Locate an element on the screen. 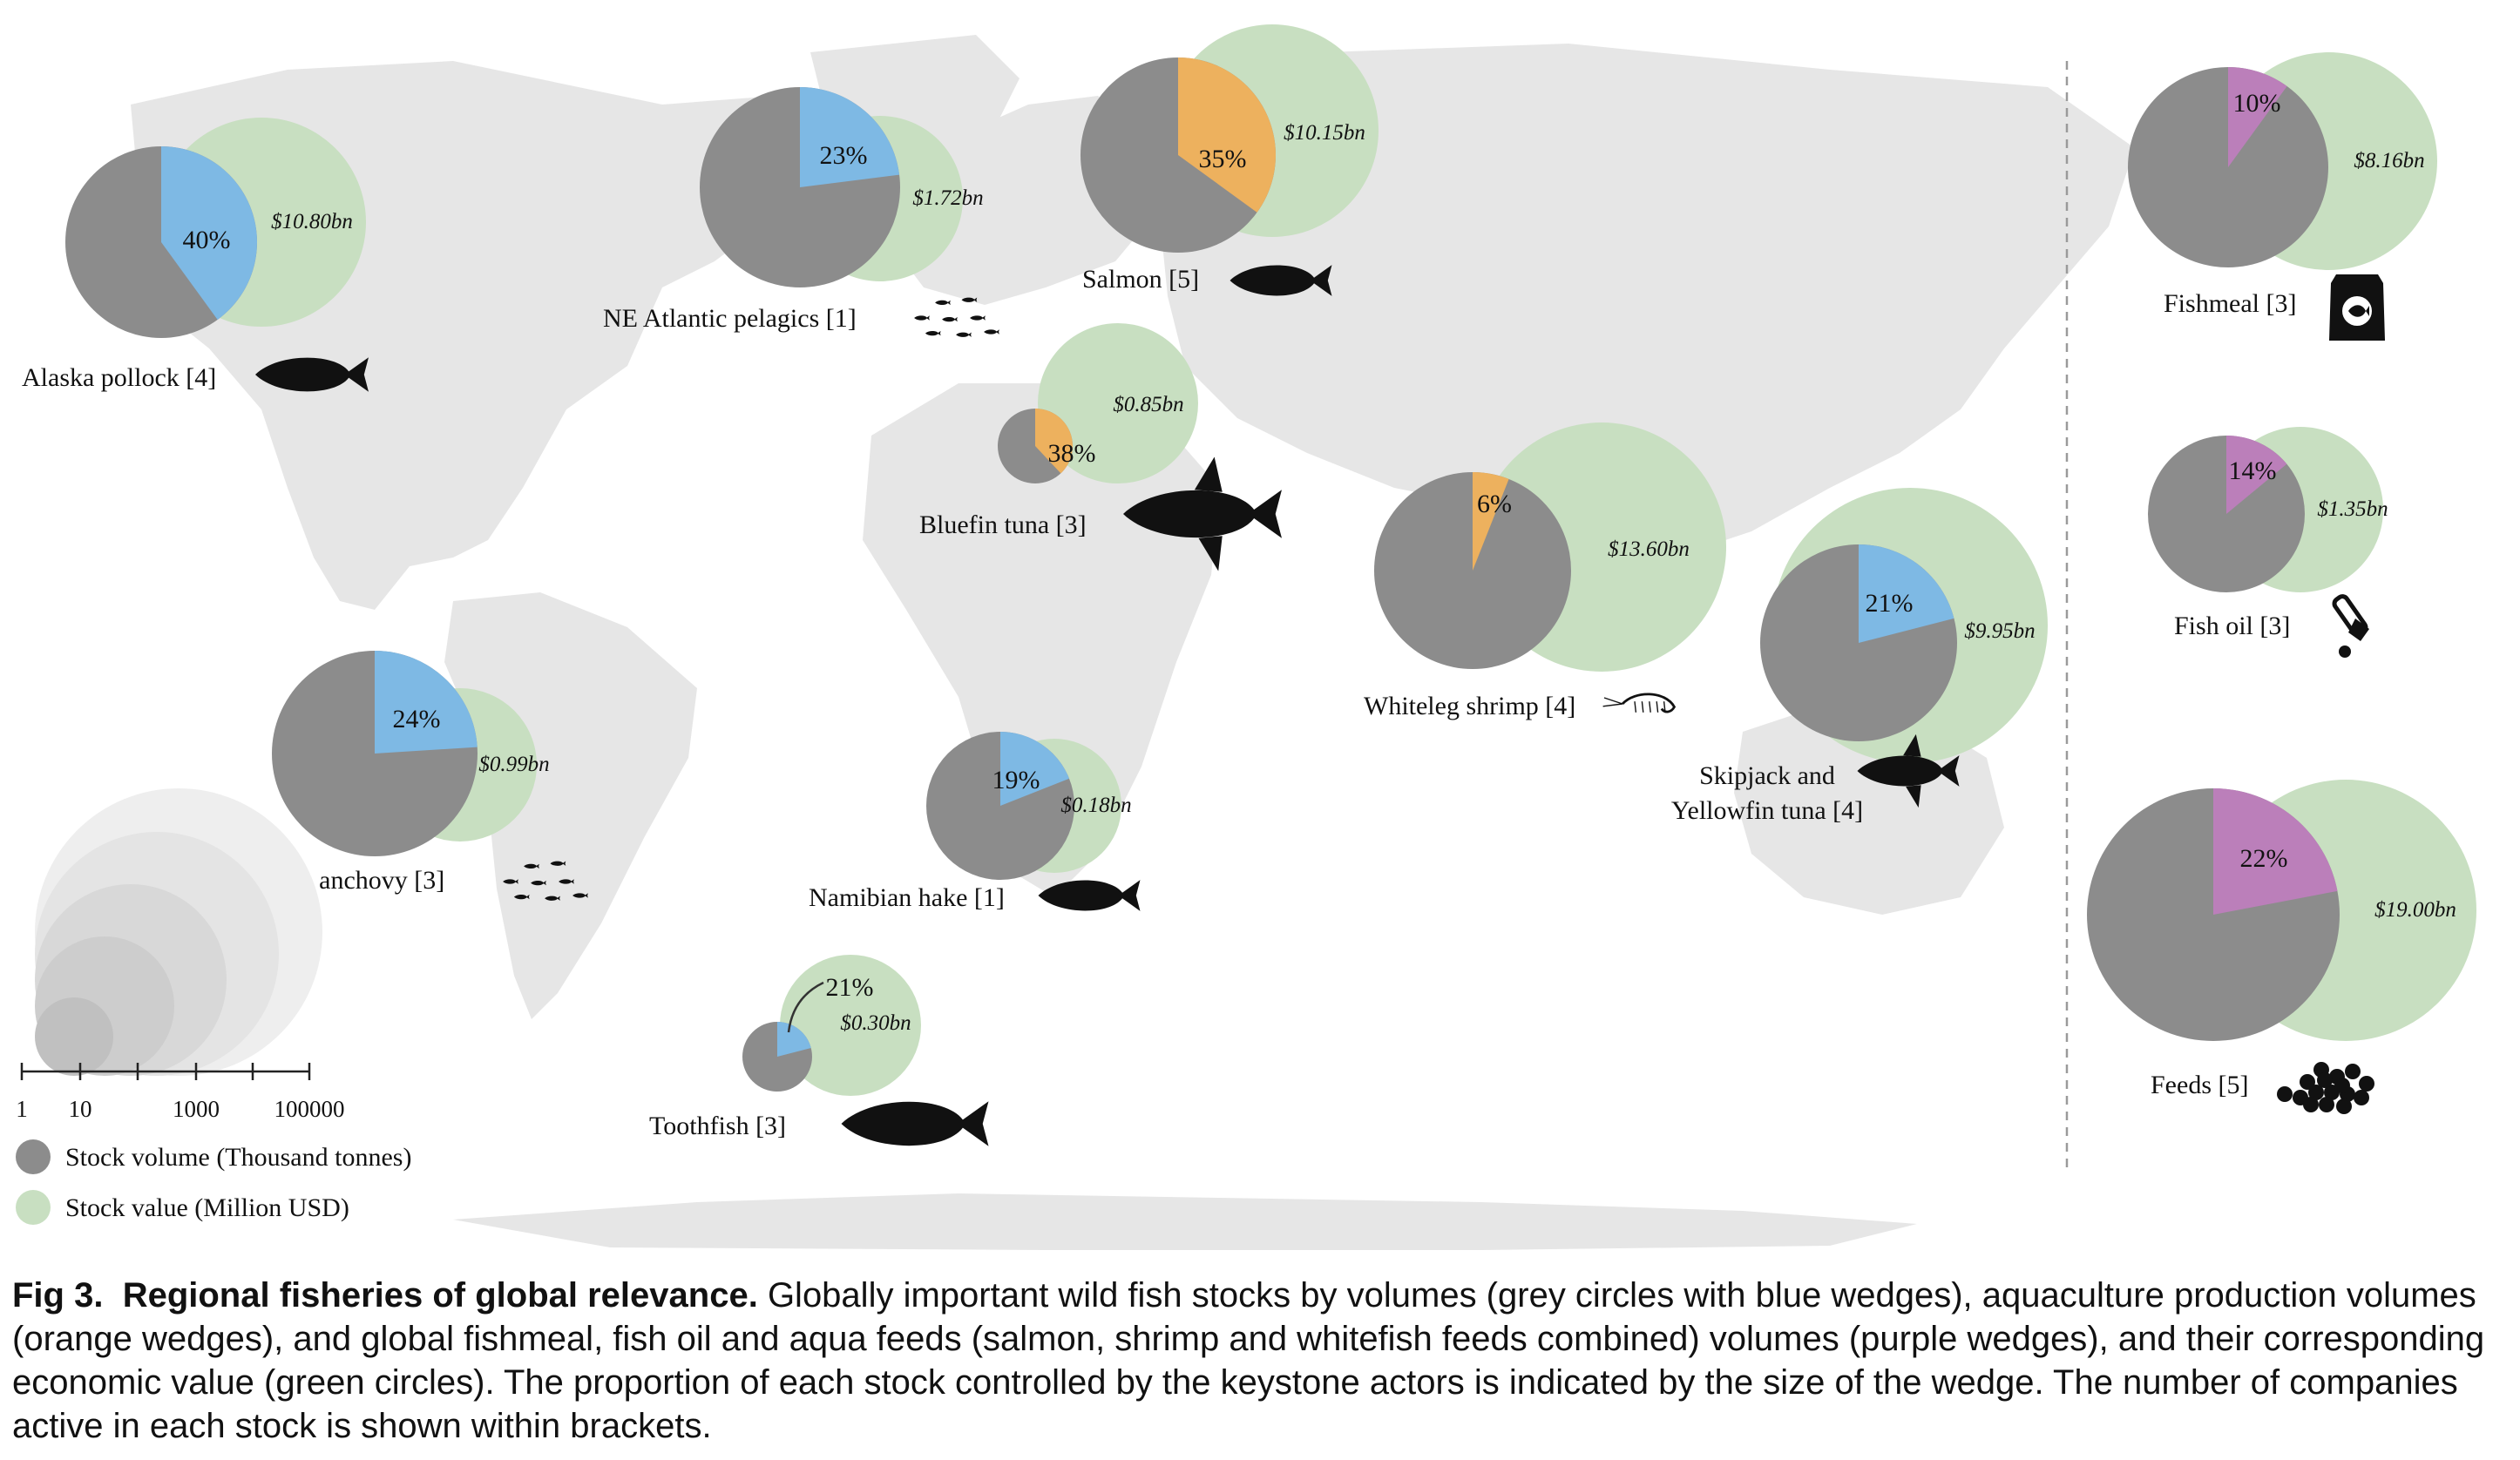 The width and height of the screenshot is (2520, 1460). value-label: $0.30bn is located at coordinates (875, 1023).